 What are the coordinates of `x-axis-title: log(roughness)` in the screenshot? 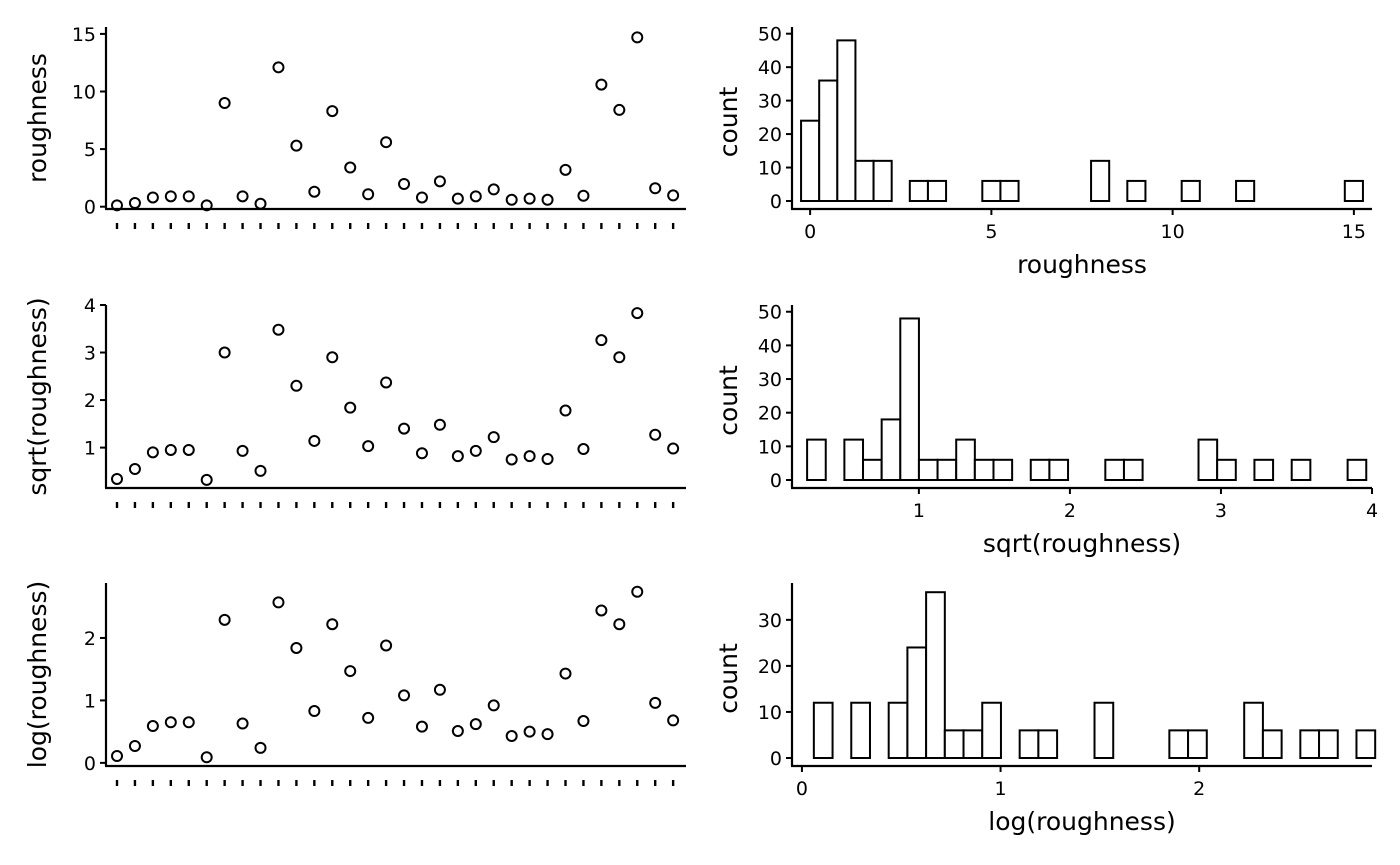 It's located at (1081, 821).